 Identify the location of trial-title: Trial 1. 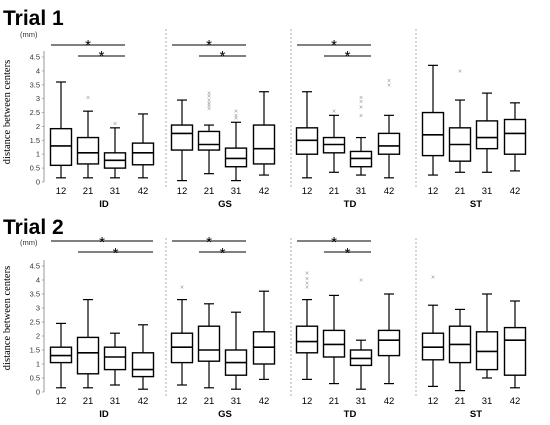
(33, 18).